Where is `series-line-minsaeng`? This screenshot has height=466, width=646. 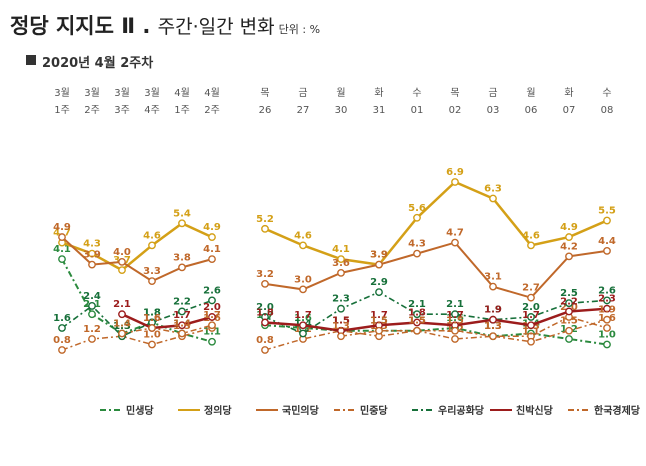 series-line-minsaeng is located at coordinates (436, 335).